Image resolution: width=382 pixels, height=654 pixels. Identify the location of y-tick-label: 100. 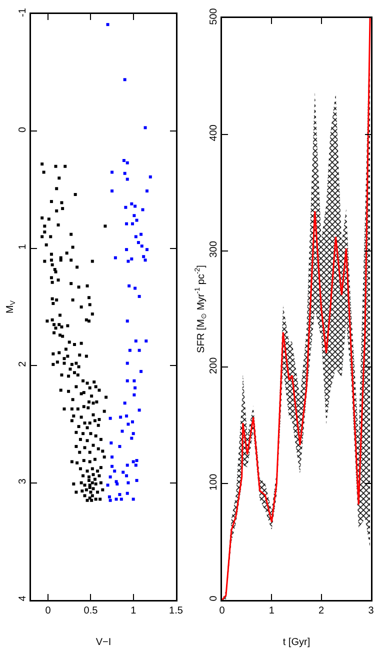
(214, 481).